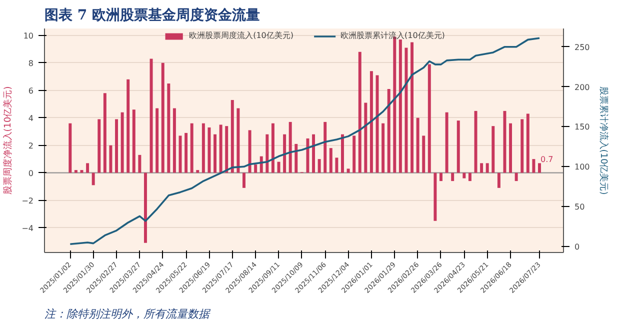  What do you see at coordinates (582, 127) in the screenshot?
I see `y2-tick-label: 150` at bounding box center [582, 127].